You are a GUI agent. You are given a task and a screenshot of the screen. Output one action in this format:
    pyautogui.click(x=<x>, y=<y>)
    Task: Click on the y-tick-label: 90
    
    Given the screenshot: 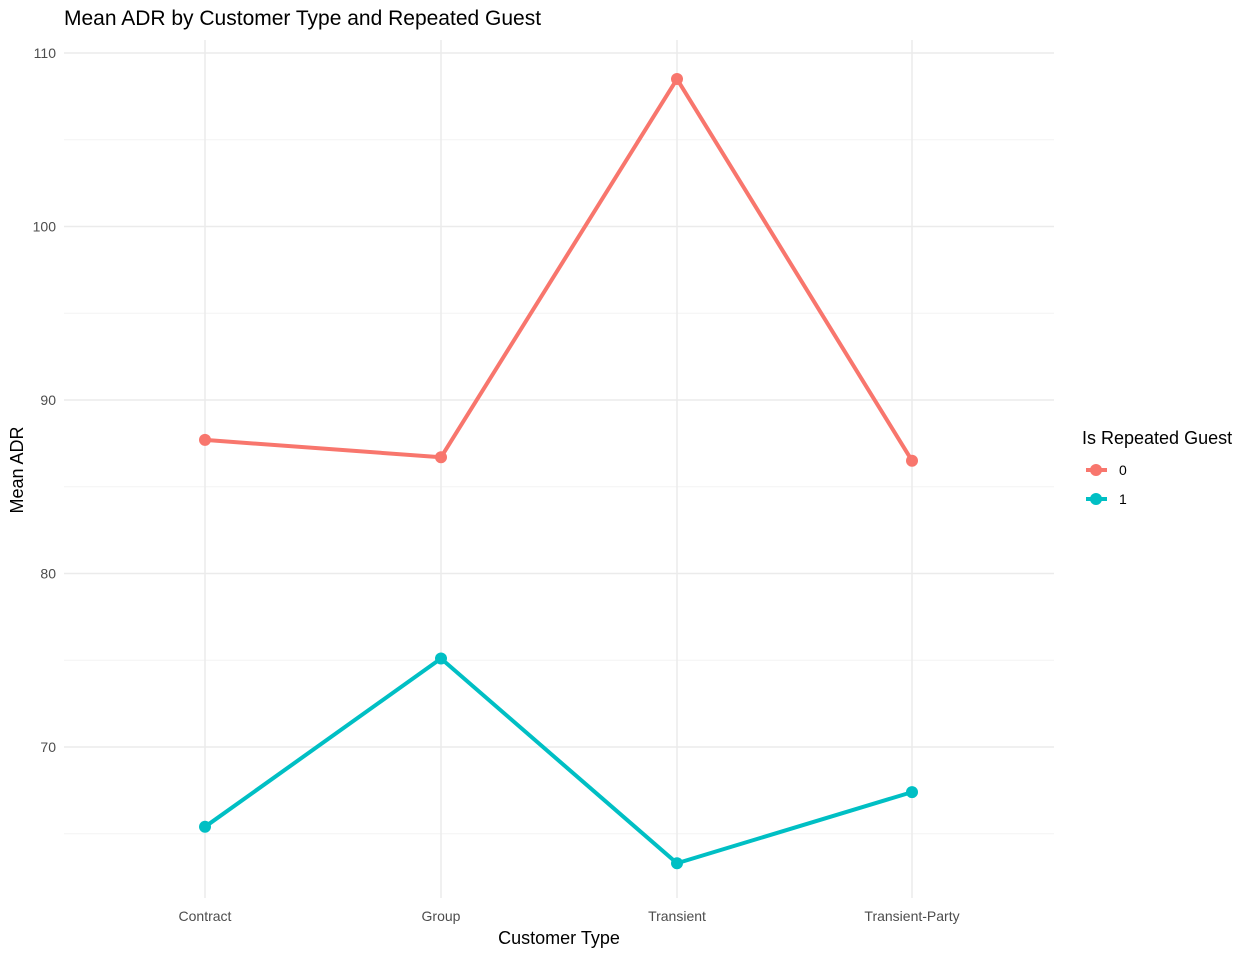 What is the action you would take?
    pyautogui.click(x=48, y=400)
    